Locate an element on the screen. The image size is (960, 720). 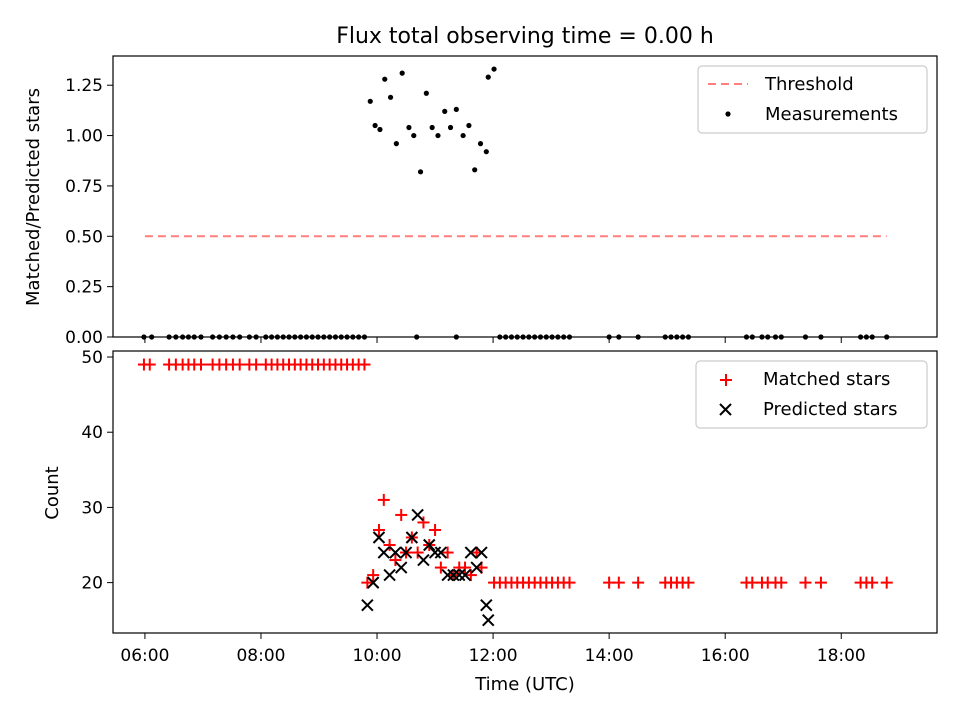
bottom-y-tick-label: 30 is located at coordinates (92, 508).